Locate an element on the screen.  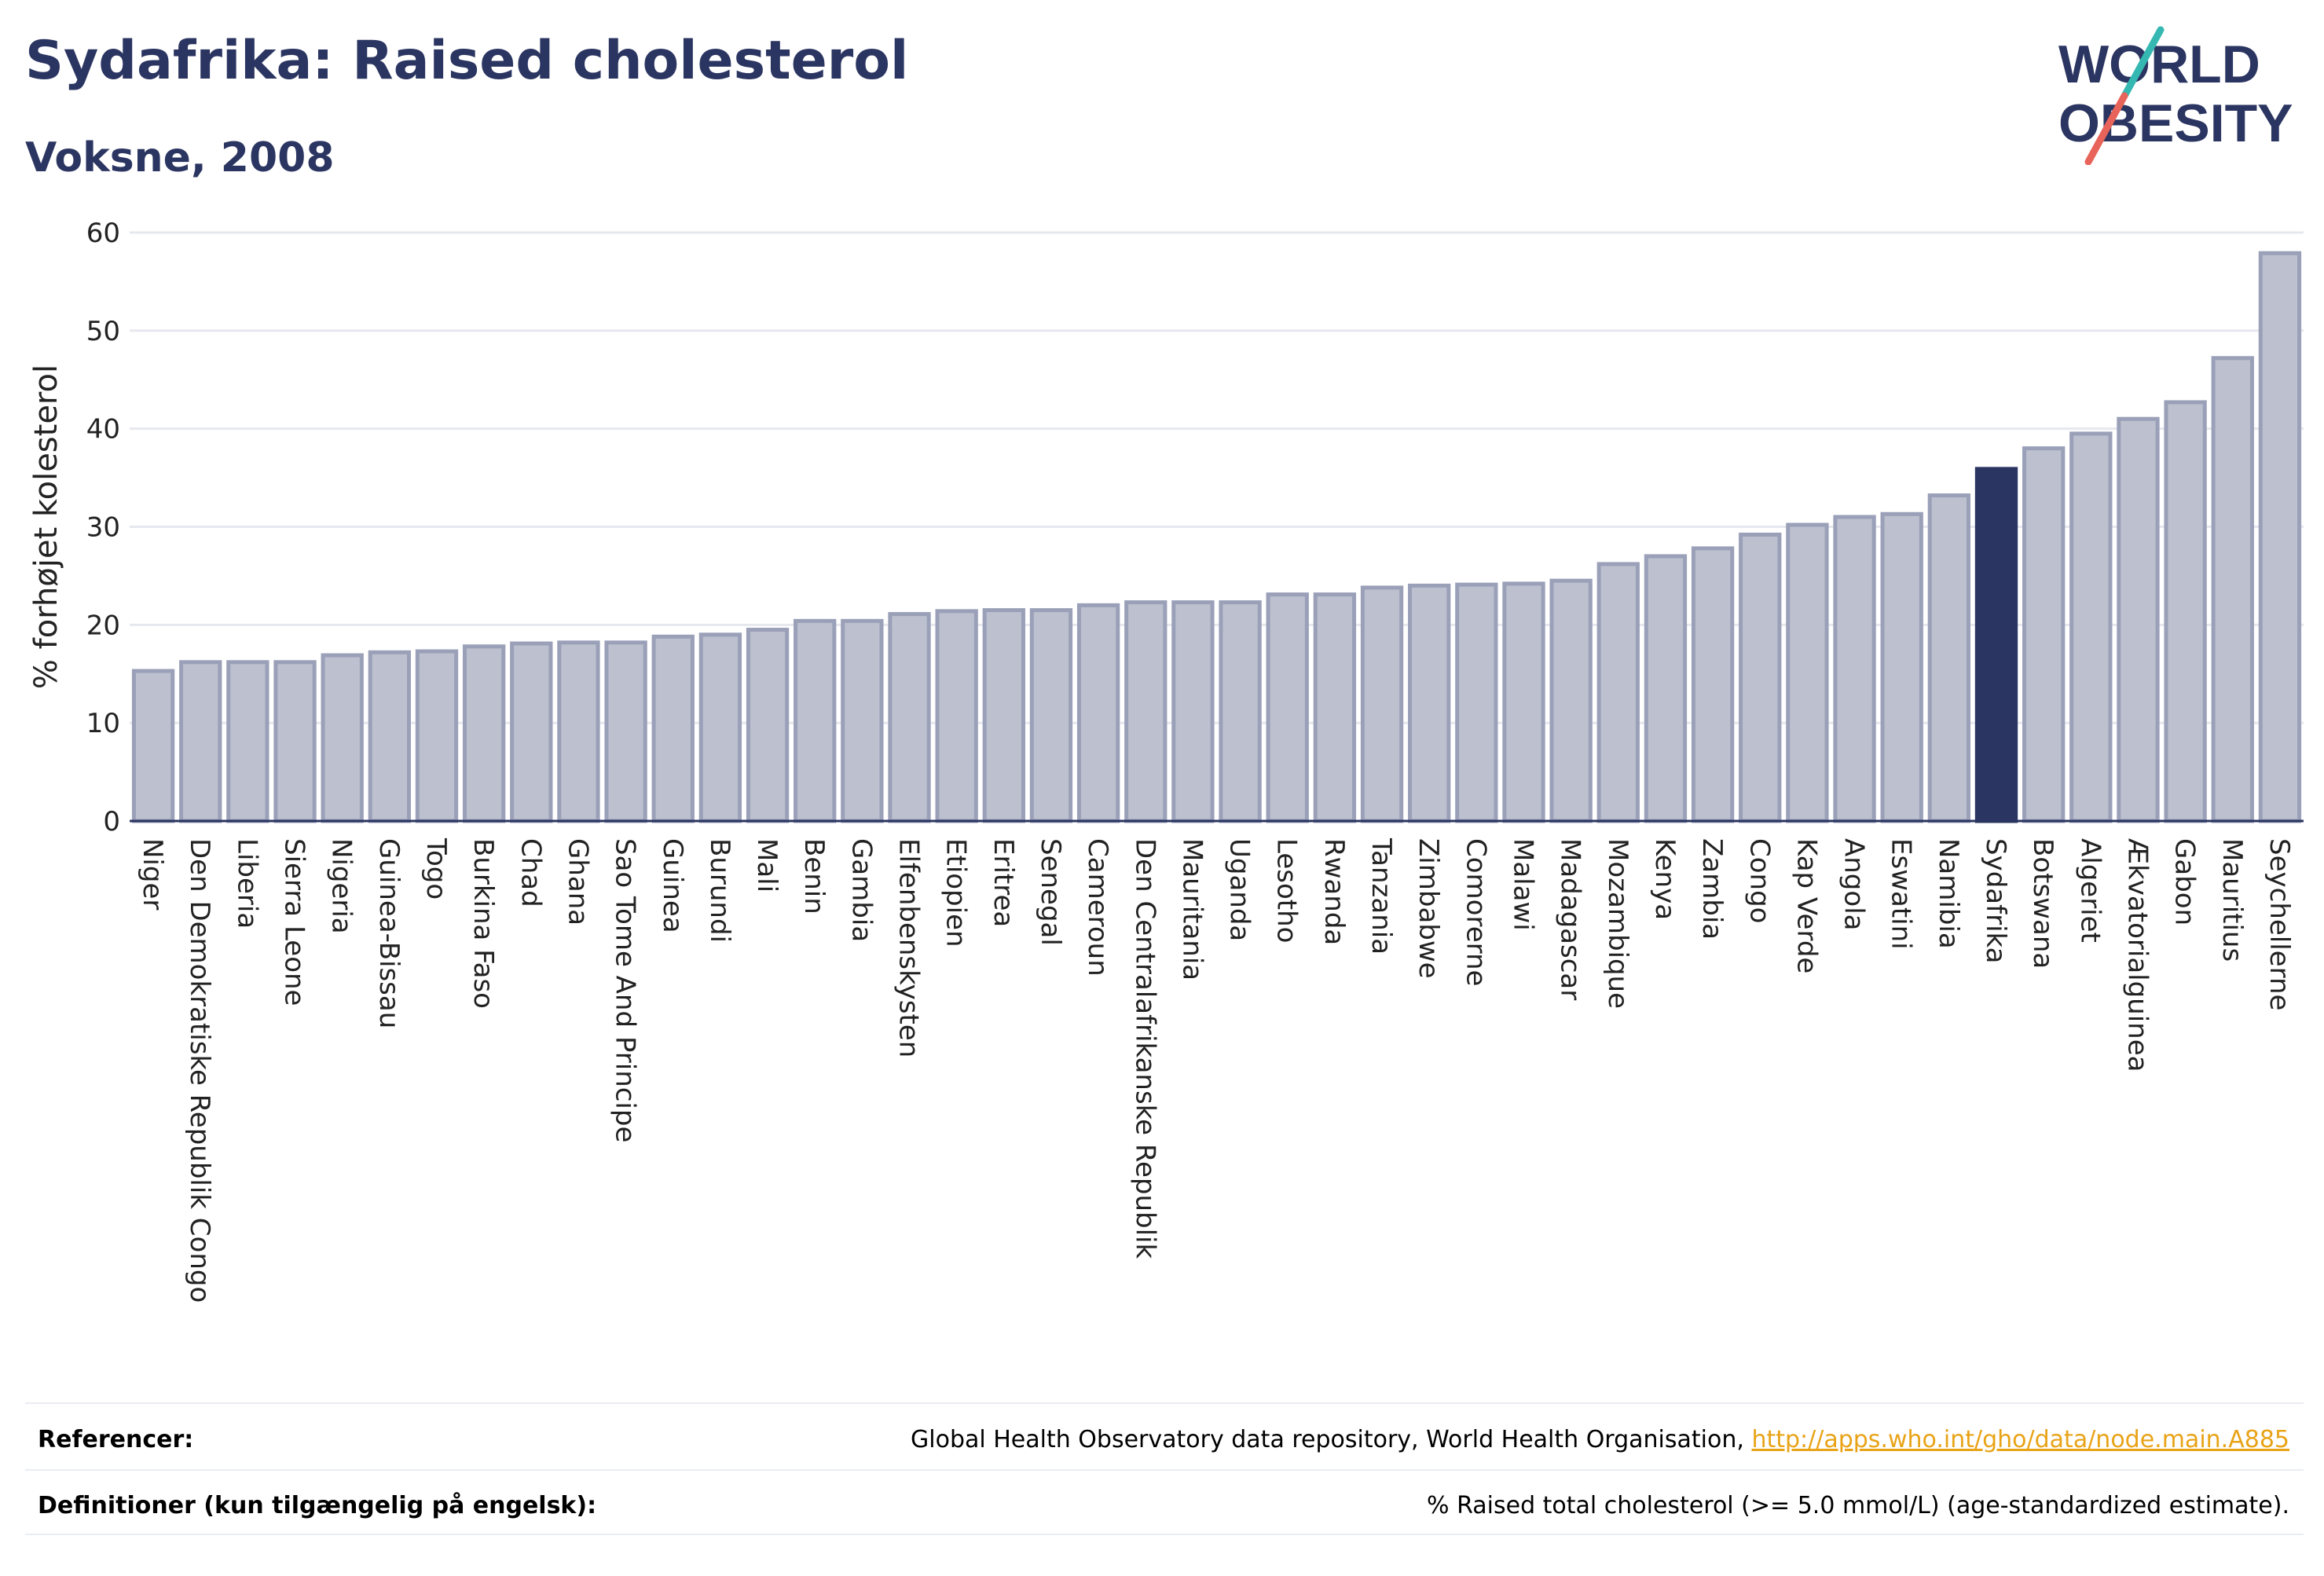
x-tick-label: Sydafrika is located at coordinates (1995, 900).